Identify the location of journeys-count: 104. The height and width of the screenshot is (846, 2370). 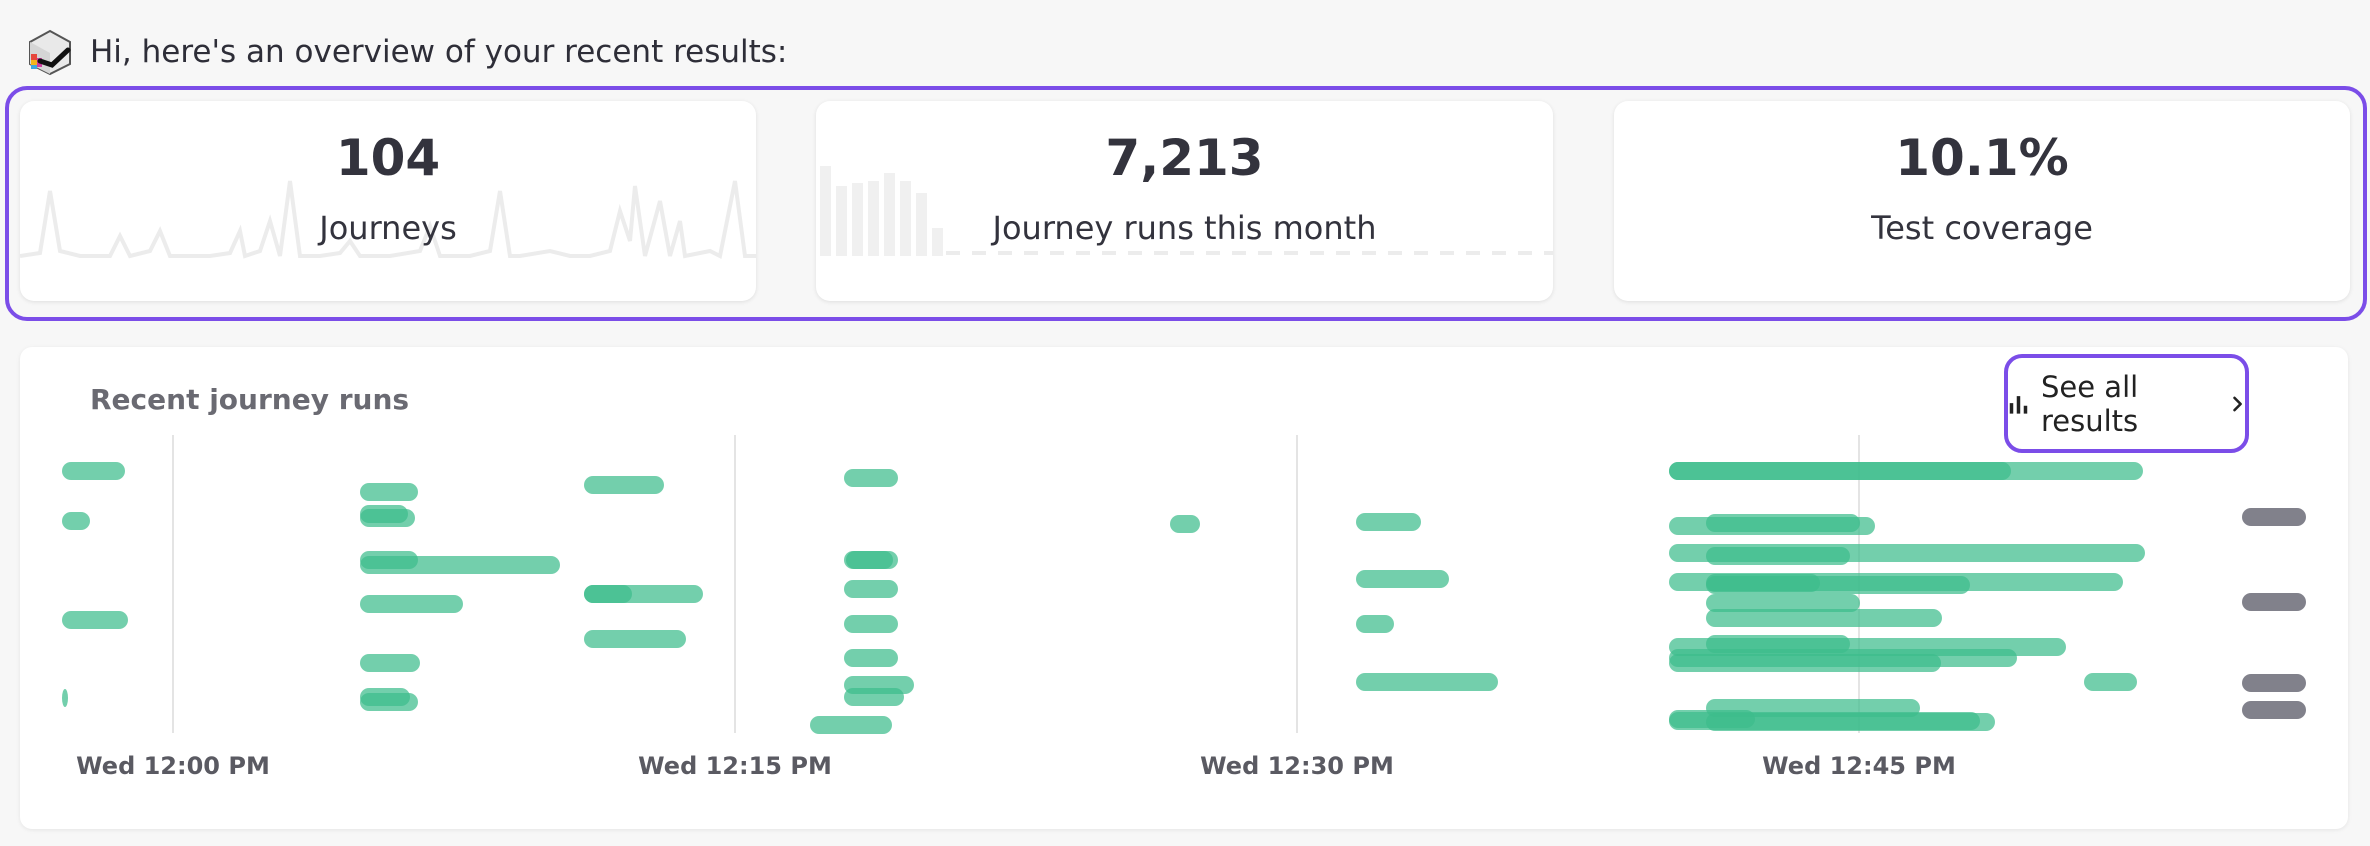
(388, 158).